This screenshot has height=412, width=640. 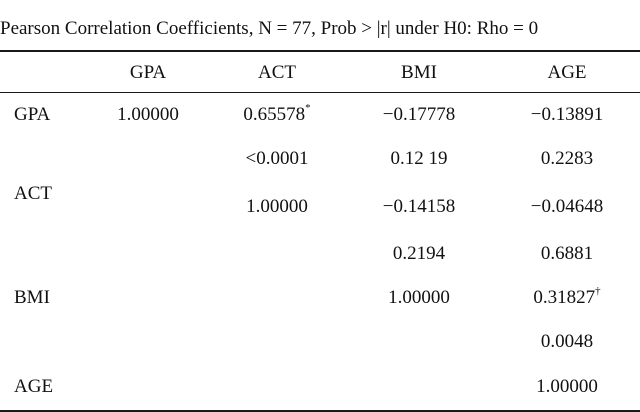 I want to click on significance-marker-asterisk: *, so click(x=308, y=107).